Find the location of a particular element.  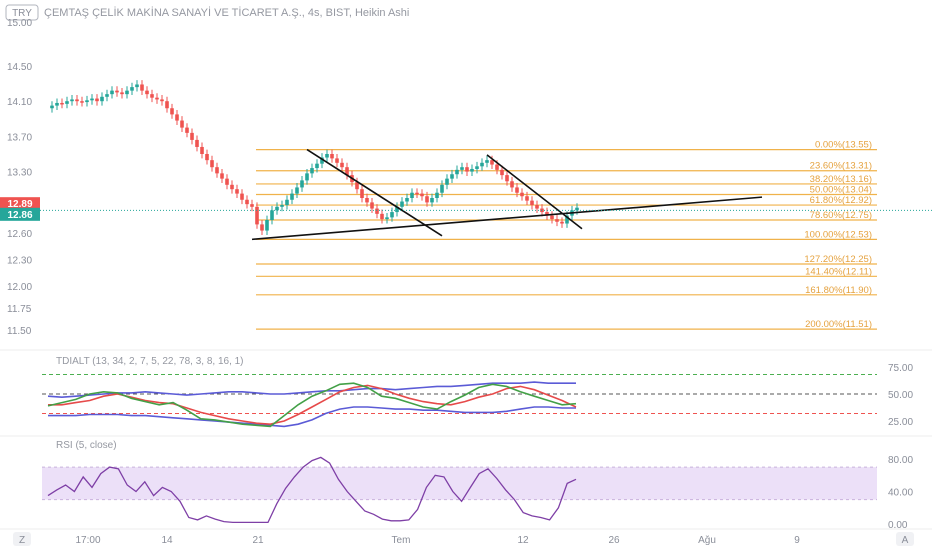

fib-level-label: 78.60%(12.75) is located at coordinates (841, 215).